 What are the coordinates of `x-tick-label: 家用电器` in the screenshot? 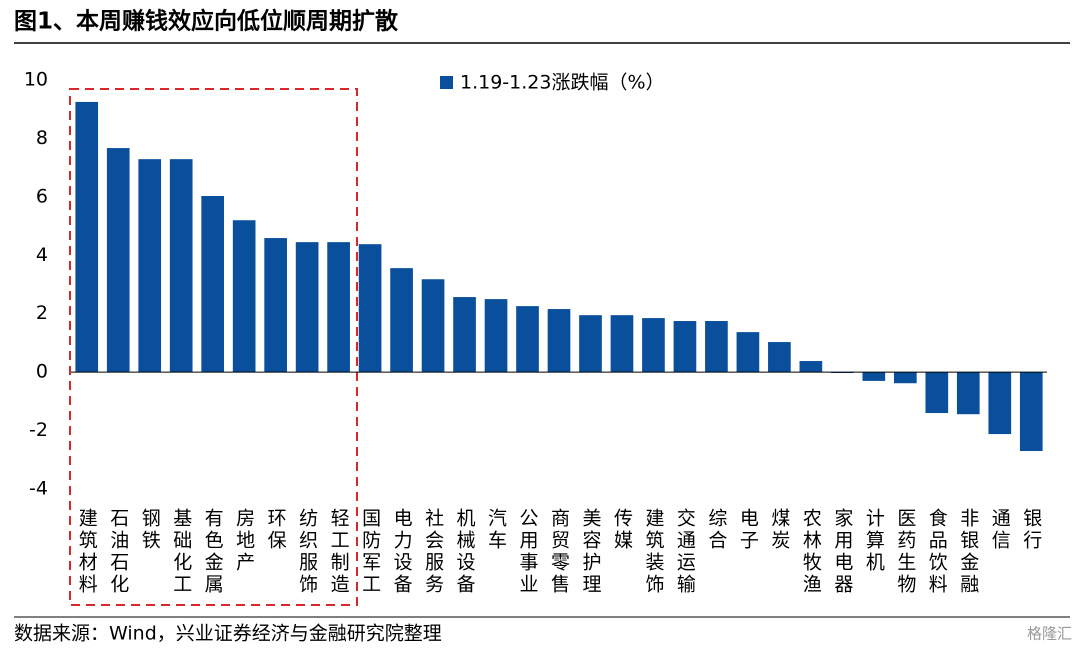 It's located at (842, 552).